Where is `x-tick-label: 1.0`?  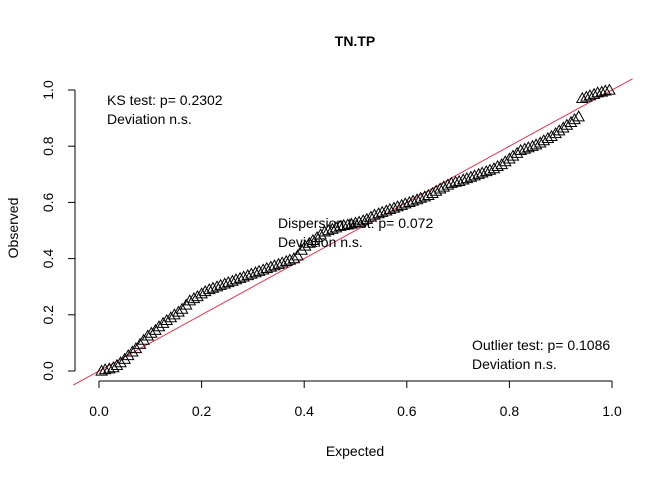
x-tick-label: 1.0 is located at coordinates (612, 411).